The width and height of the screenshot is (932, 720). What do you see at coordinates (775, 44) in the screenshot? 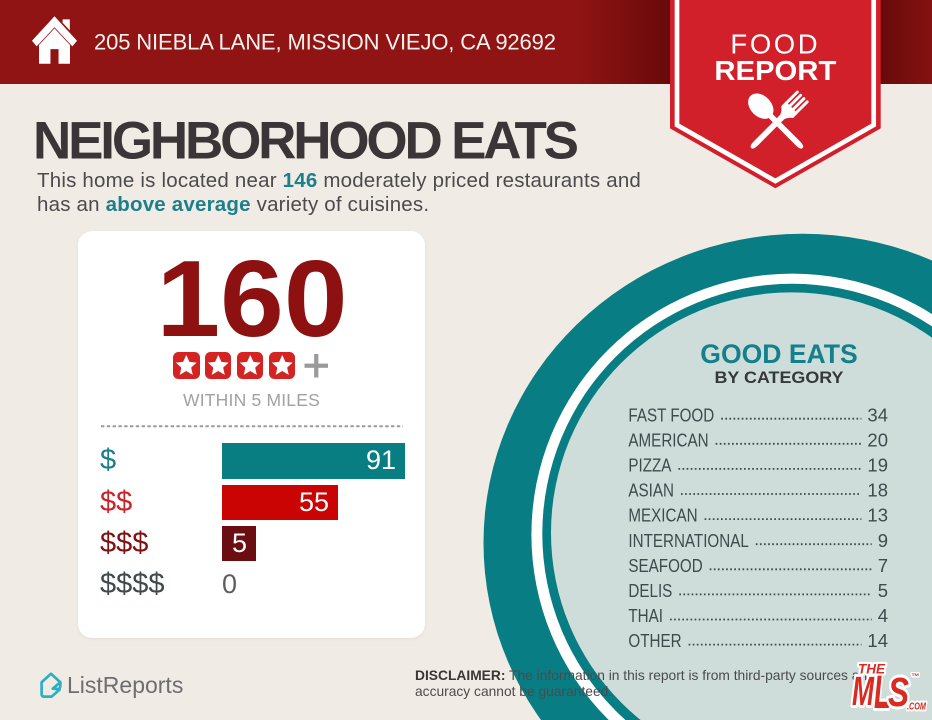
I see `svg-text: FOOD` at bounding box center [775, 44].